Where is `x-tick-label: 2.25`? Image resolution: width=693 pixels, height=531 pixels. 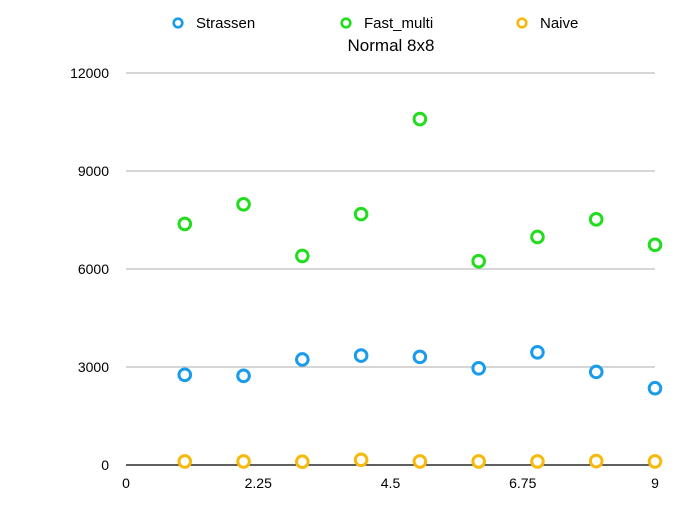 x-tick-label: 2.25 is located at coordinates (258, 483).